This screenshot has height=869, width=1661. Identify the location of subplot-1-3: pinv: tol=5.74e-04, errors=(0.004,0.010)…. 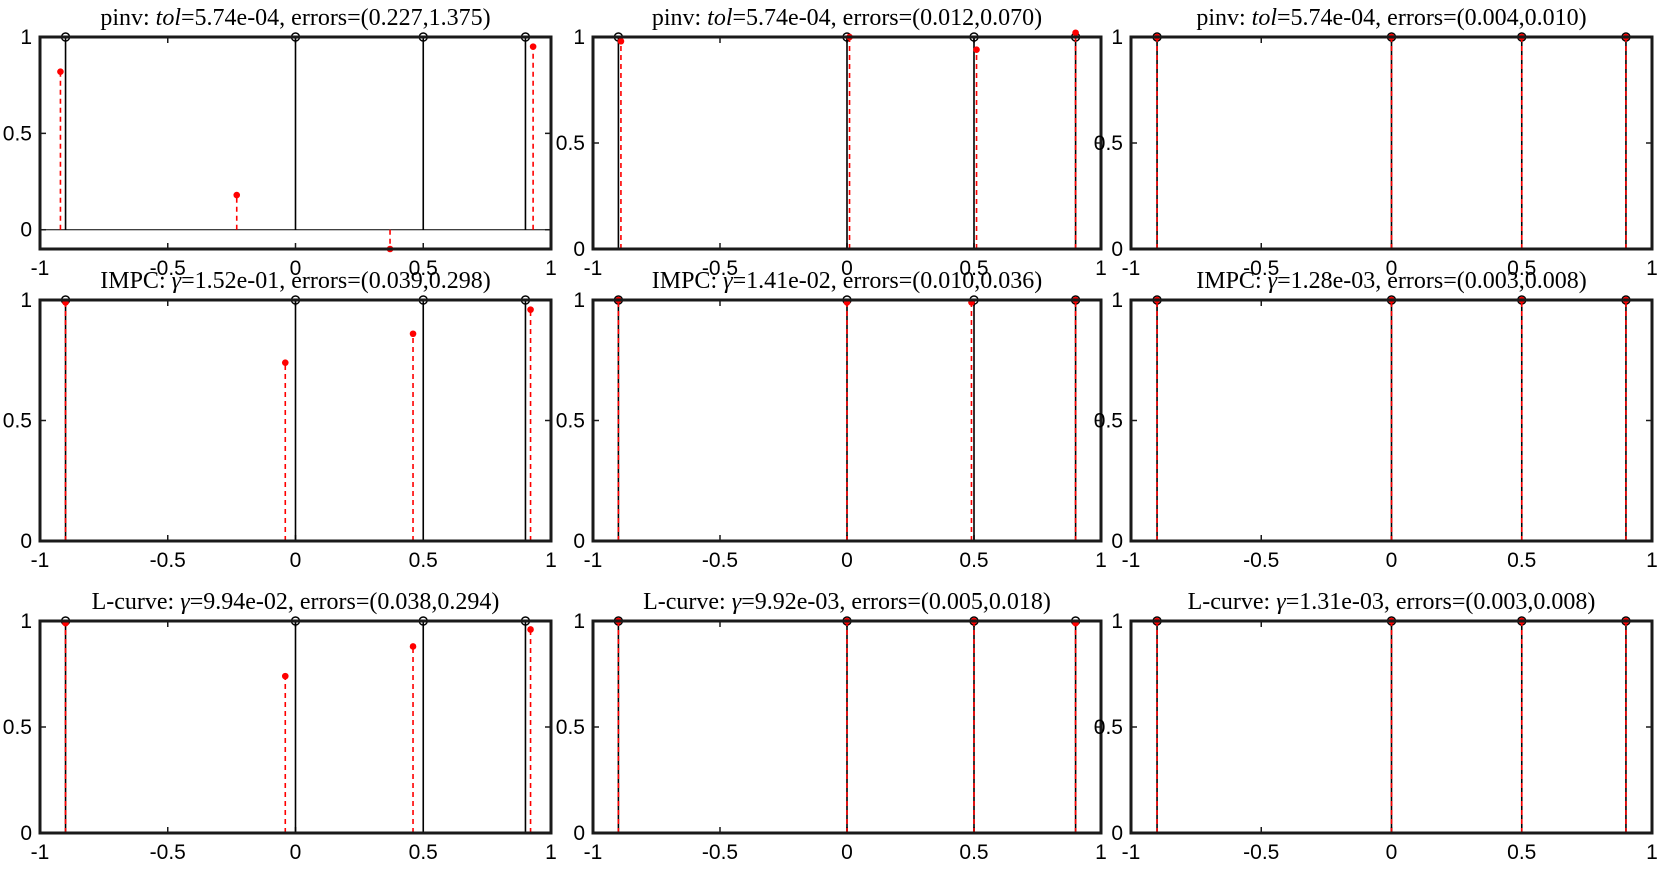
(1376, 142).